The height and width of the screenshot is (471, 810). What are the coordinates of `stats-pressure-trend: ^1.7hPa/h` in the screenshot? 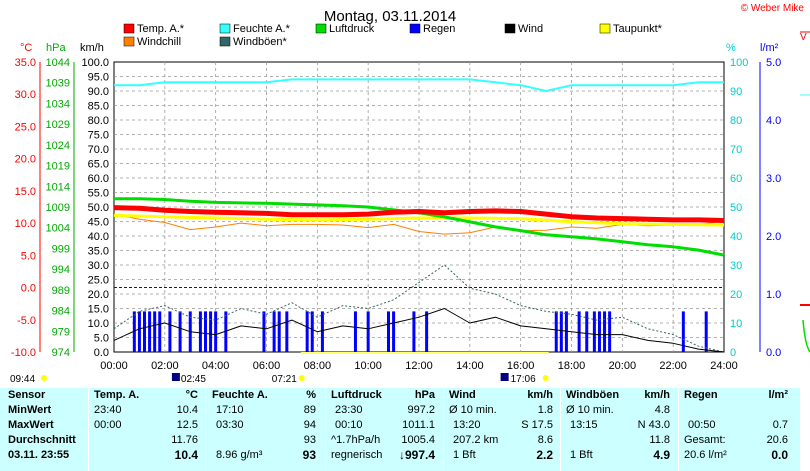 It's located at (356, 440).